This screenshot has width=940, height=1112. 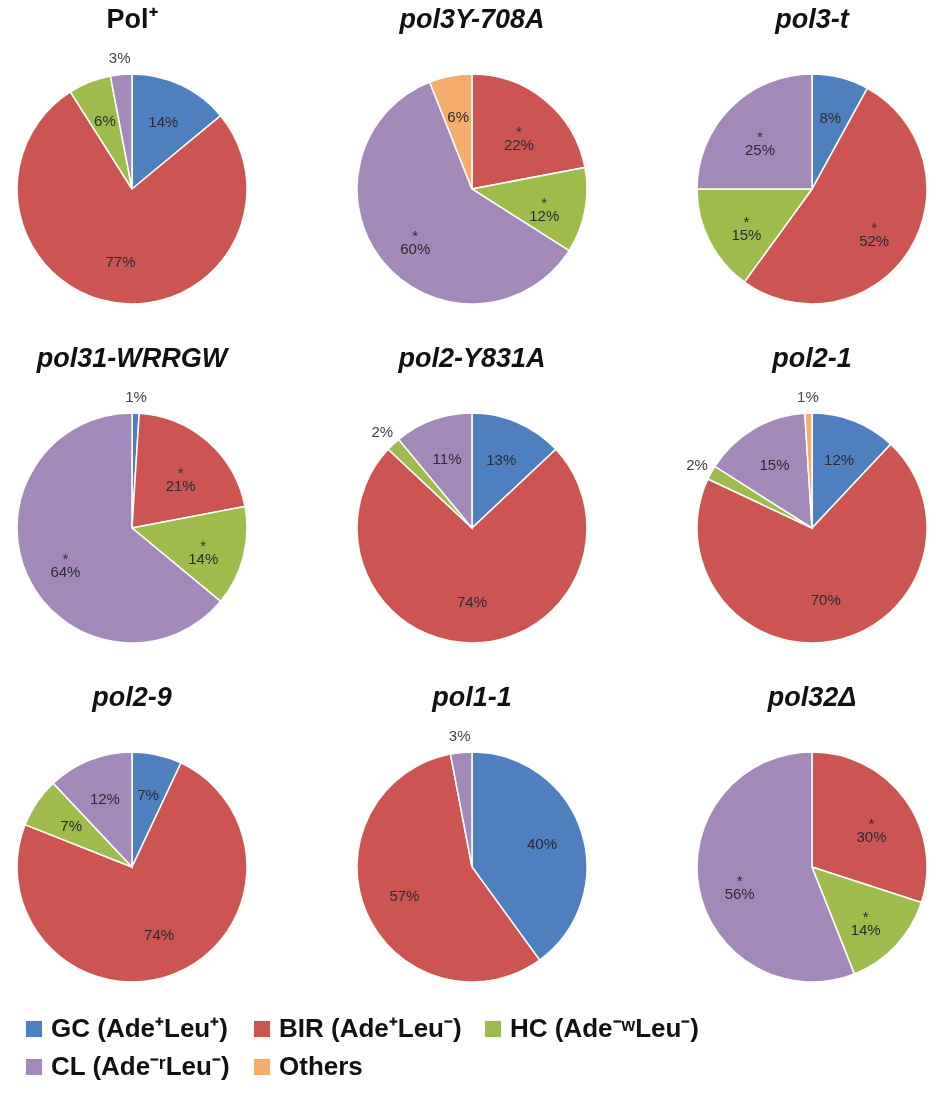 What do you see at coordinates (120, 261) in the screenshot?
I see `data-label: 77%` at bounding box center [120, 261].